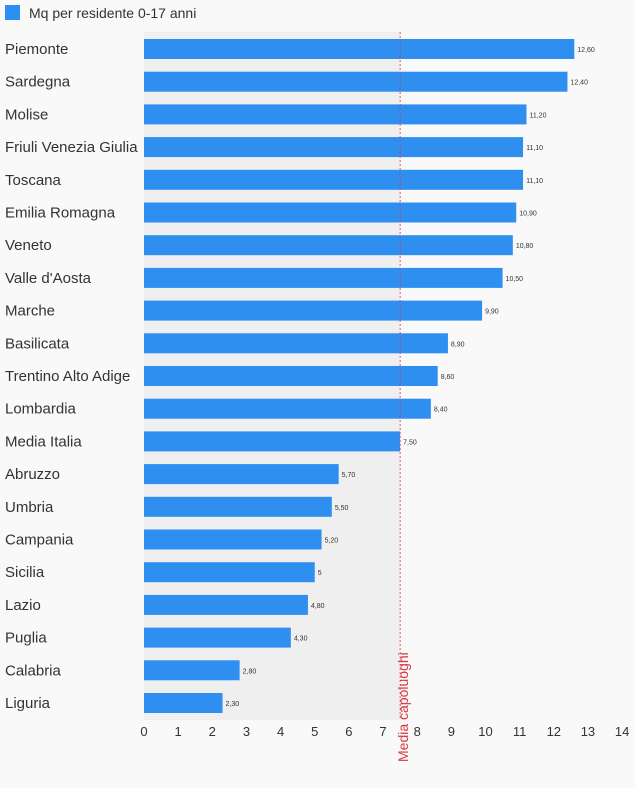 This screenshot has width=635, height=788. I want to click on x-tick-label: 3, so click(246, 731).